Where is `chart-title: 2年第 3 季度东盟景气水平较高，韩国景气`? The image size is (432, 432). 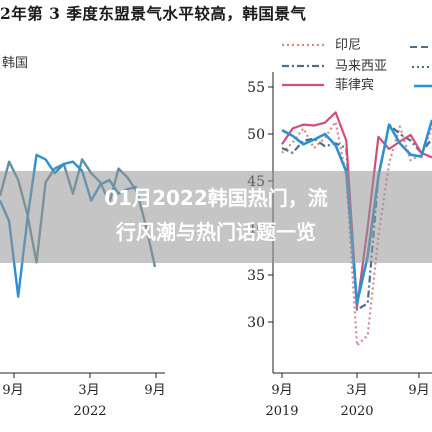
chart-title: 2年第 3 季度东盟景气水平较高，韩国景气 is located at coordinates (153, 13).